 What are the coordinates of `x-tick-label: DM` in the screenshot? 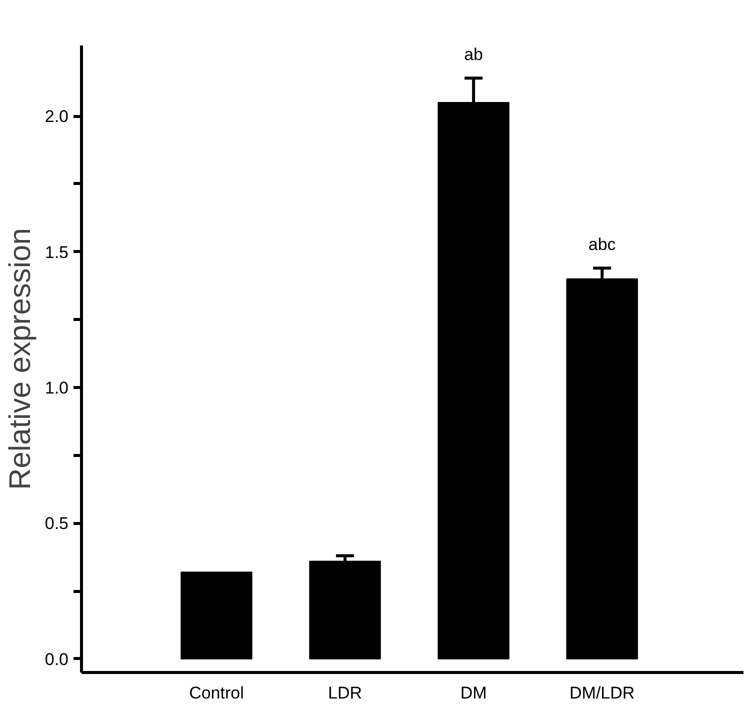 It's located at (473, 693).